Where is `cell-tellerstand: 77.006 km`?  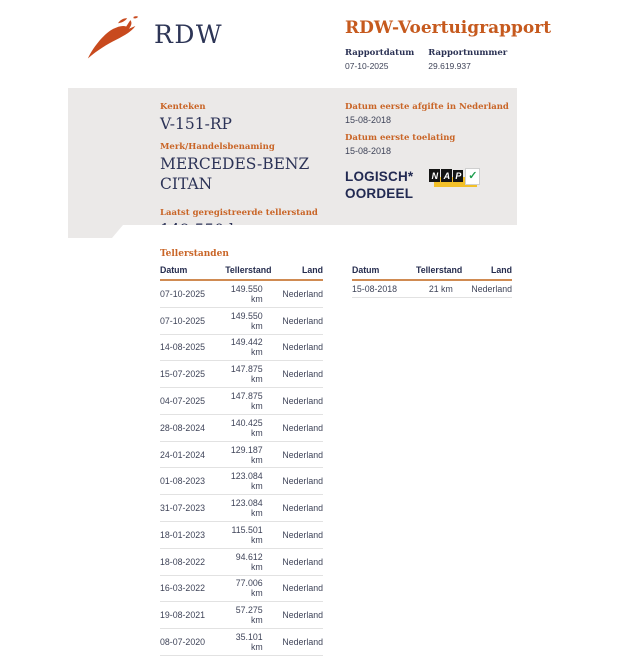
cell-tellerstand: 77.006 km is located at coordinates (244, 589).